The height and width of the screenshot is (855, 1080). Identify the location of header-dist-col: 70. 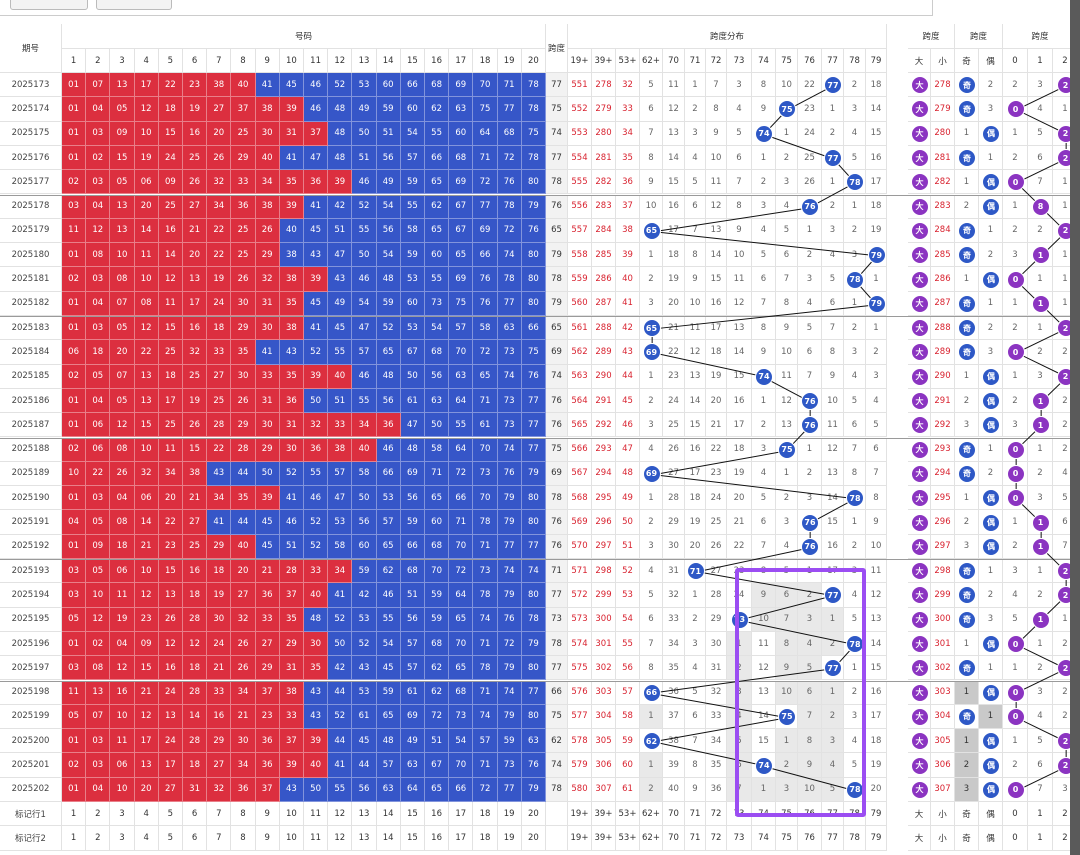
(674, 61).